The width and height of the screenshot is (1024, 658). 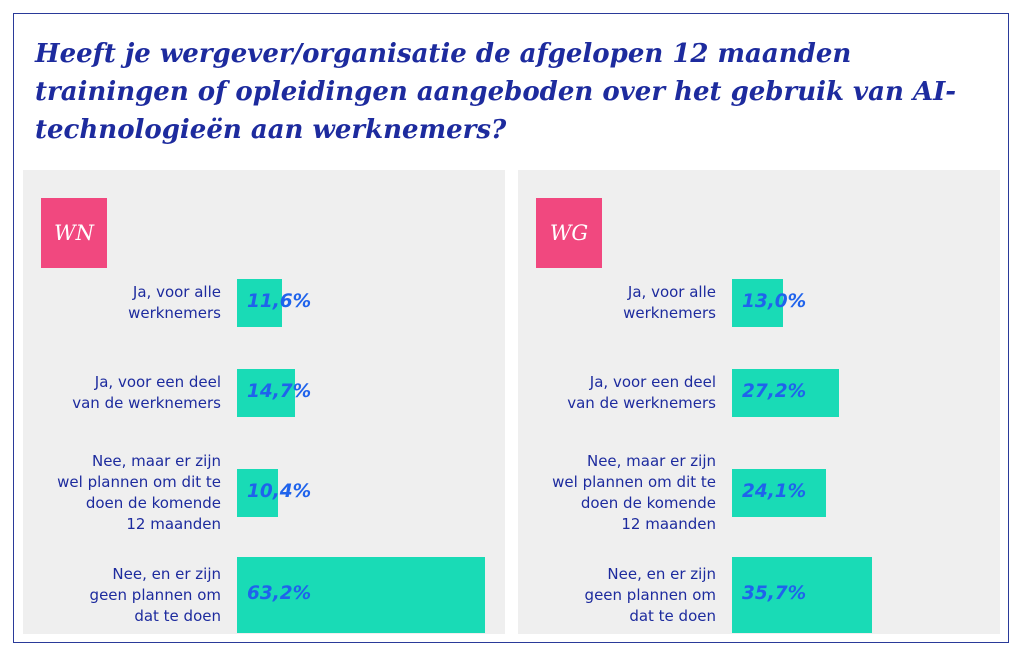 I want to click on bar-value-label: 13,0%, so click(x=774, y=301).